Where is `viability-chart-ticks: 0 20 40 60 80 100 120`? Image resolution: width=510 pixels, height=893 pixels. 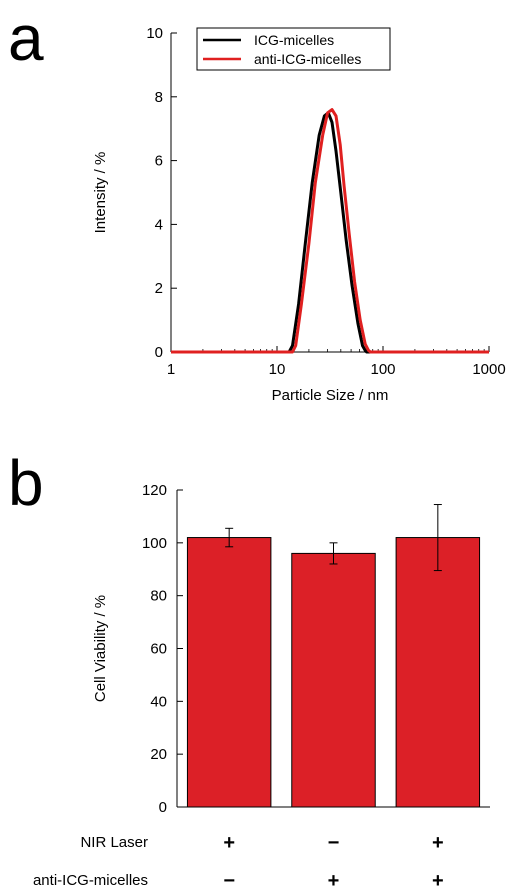 viability-chart-ticks: 0 20 40 60 80 100 120 is located at coordinates (162, 649).